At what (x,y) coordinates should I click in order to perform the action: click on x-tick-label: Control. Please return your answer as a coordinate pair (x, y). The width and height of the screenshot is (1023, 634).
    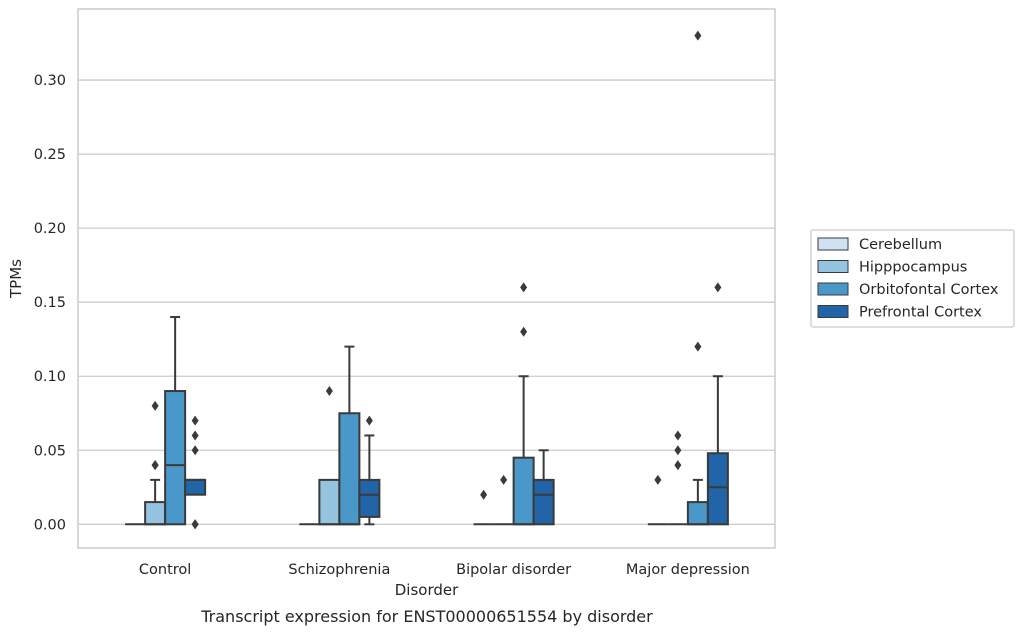
    Looking at the image, I should click on (165, 570).